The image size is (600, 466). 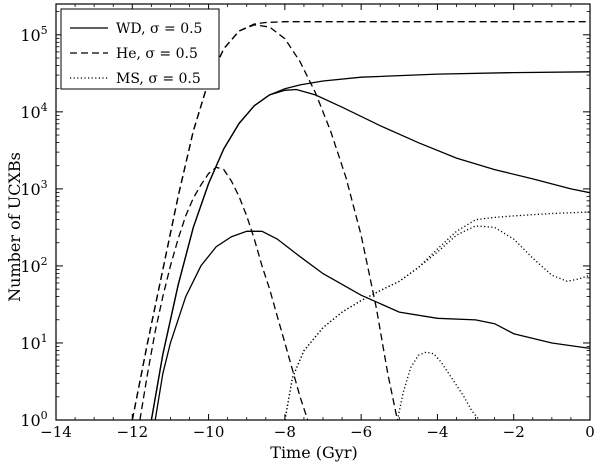 I want to click on y-tick-label: 10⁴, so click(x=33, y=111).